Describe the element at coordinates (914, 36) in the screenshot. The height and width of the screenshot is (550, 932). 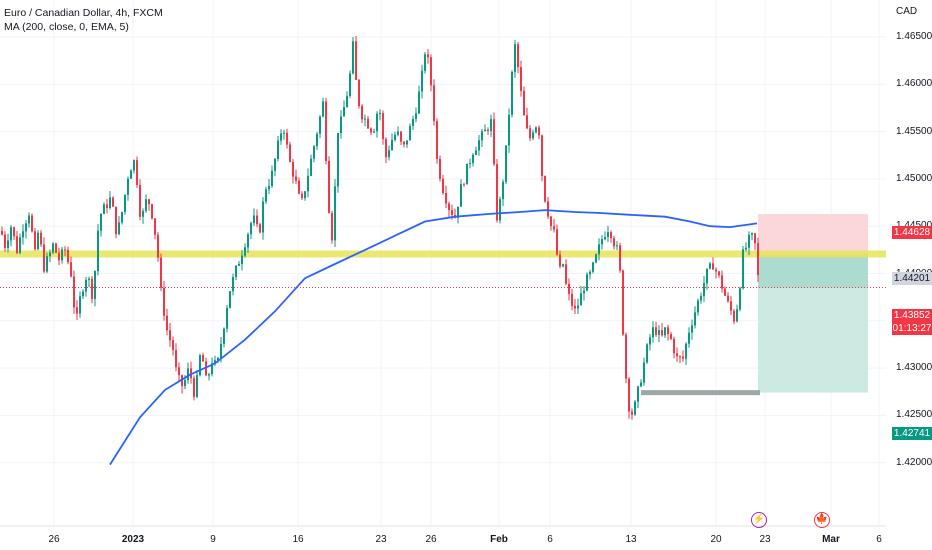
I see `price-tick-label: 1.46500` at that location.